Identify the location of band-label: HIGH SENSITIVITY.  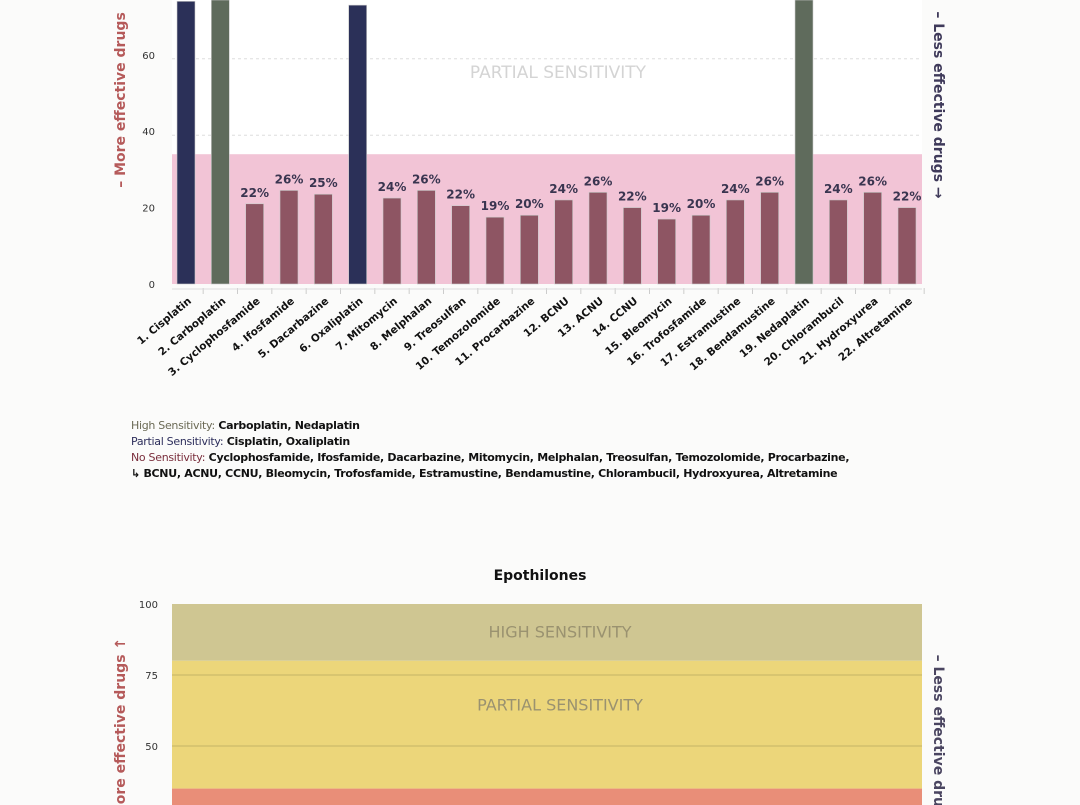
(559, 631).